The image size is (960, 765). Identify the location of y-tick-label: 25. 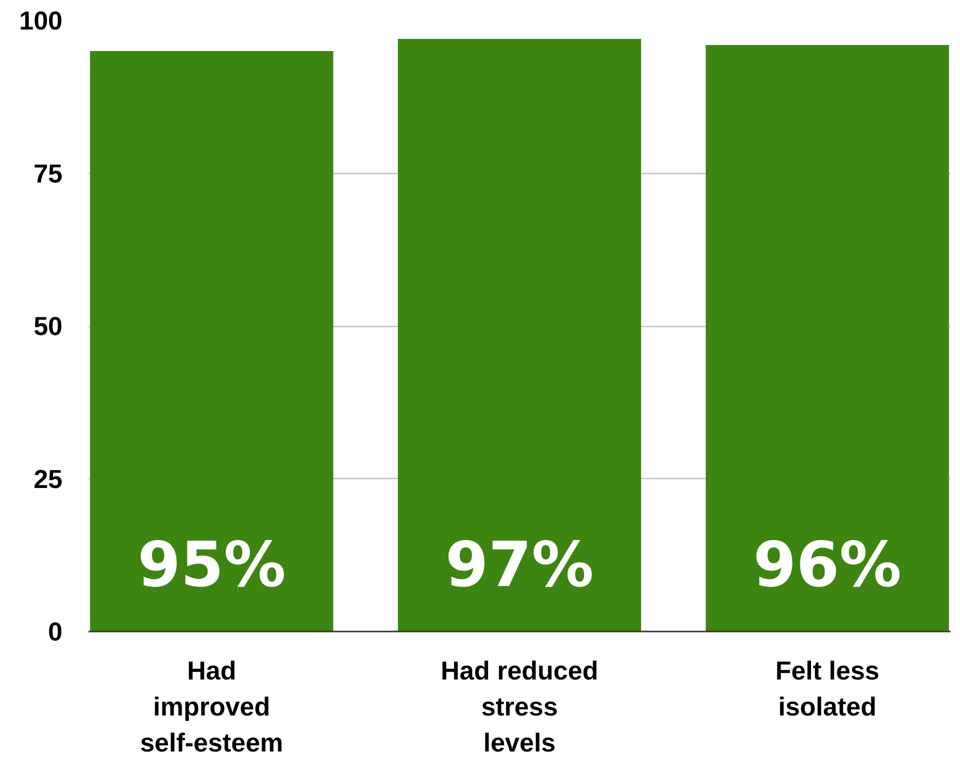
(48, 479).